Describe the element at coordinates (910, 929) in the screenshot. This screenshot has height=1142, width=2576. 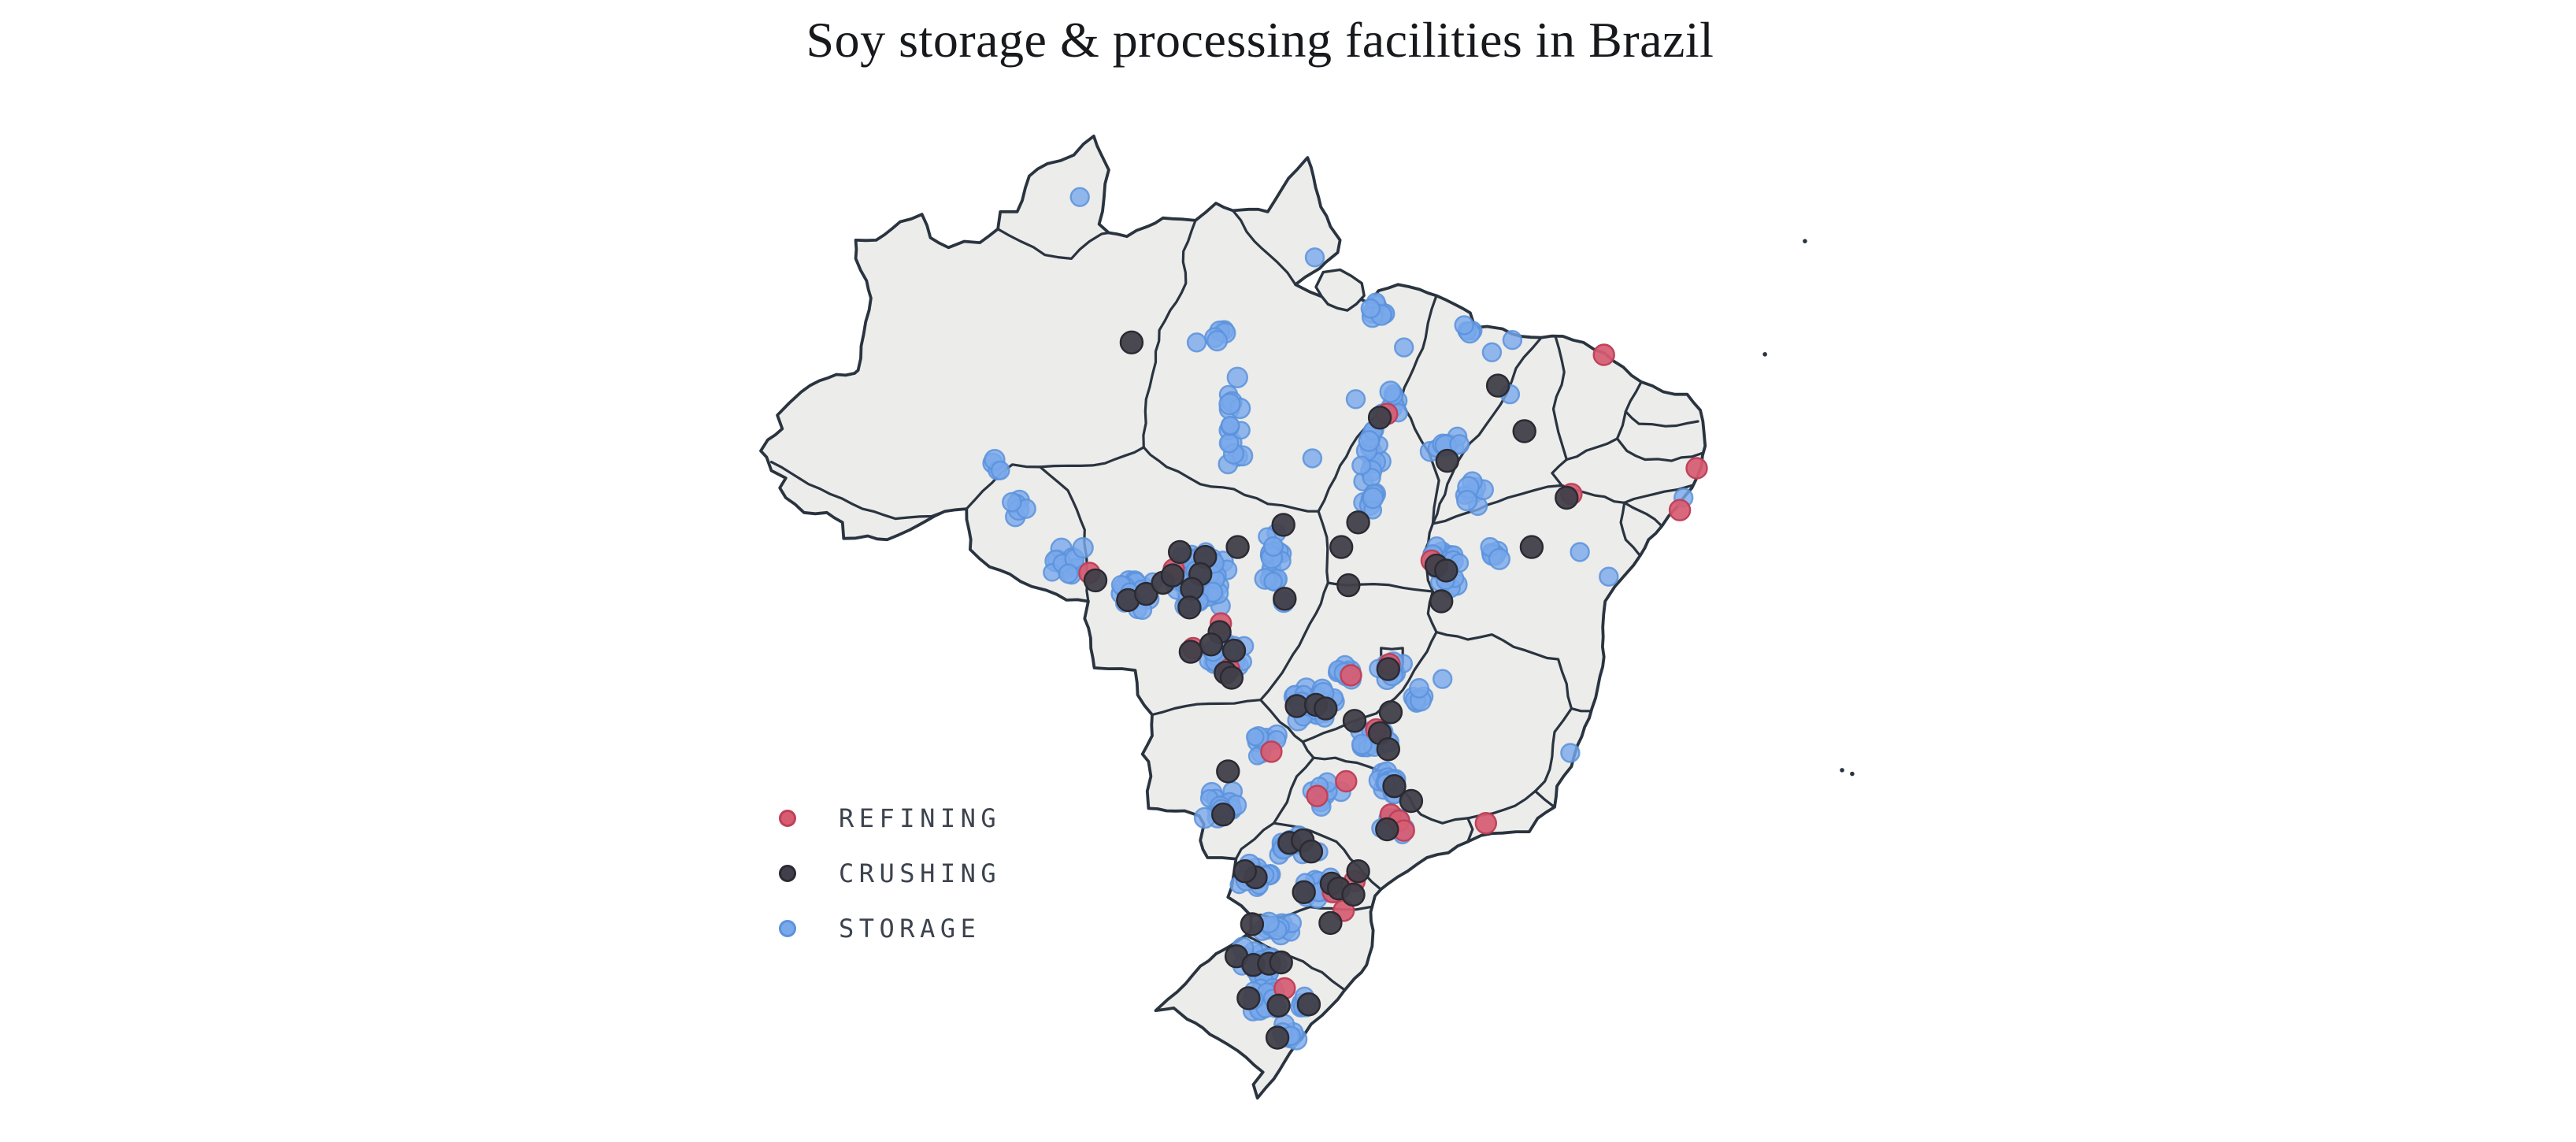
I see `legend-label-storage: STORAGE` at that location.